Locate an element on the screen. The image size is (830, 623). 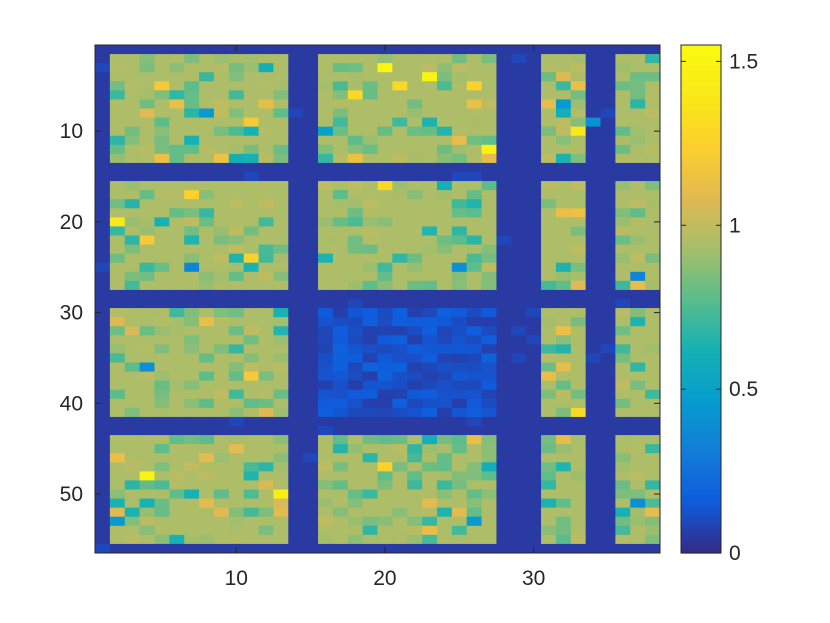
colorbar-tick-label: 0 is located at coordinates (735, 553).